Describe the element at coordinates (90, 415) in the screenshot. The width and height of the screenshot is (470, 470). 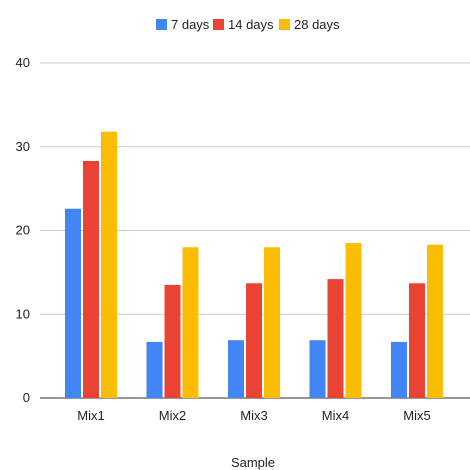
I see `x-tick-label: Mix1` at that location.